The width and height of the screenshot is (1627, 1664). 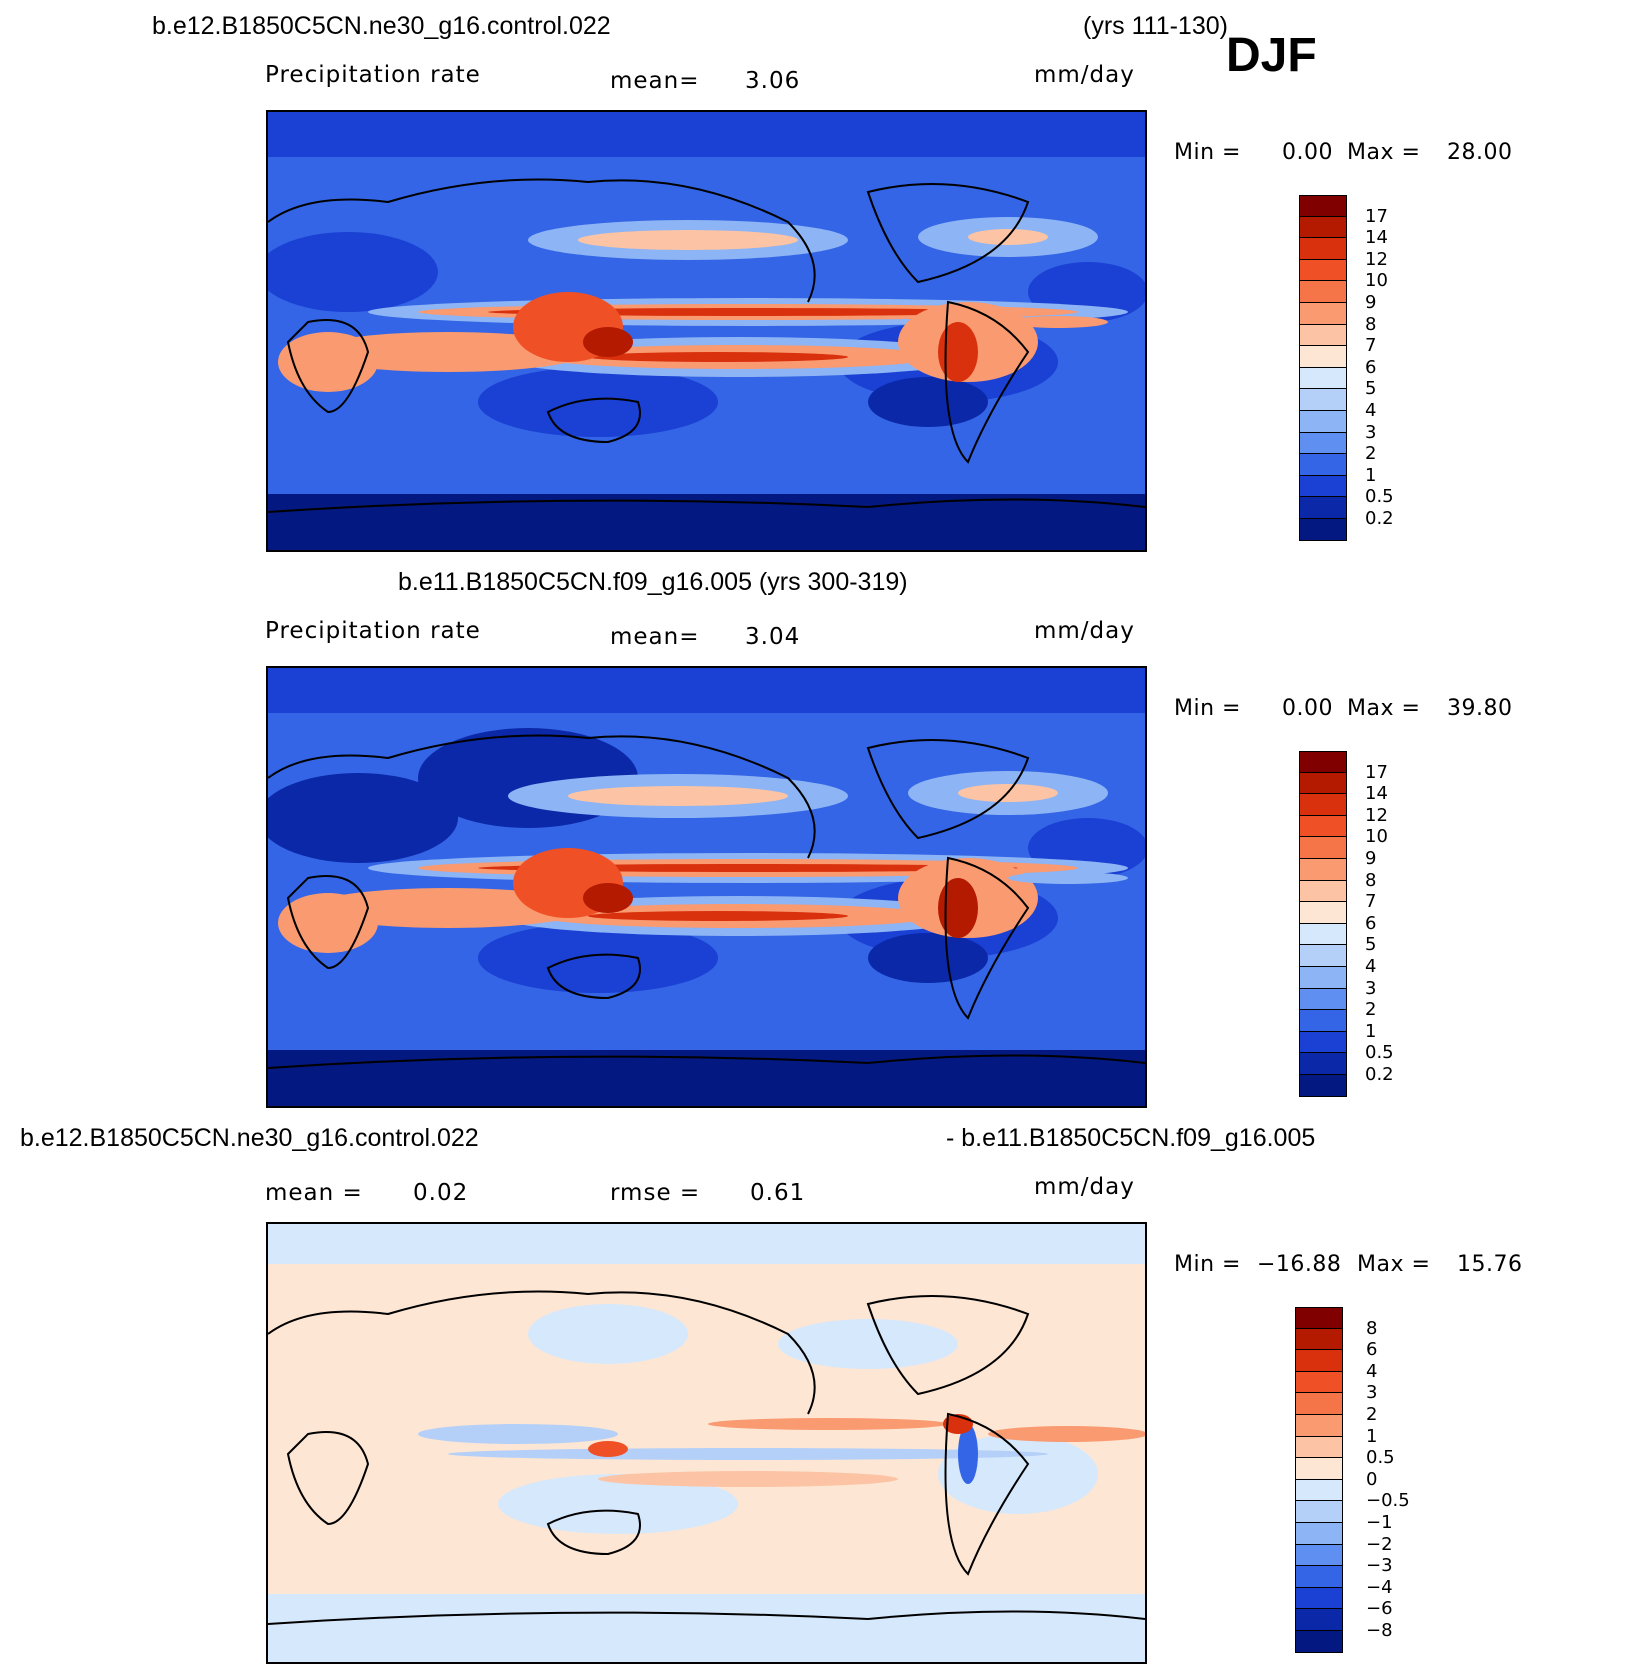 What do you see at coordinates (655, 637) in the screenshot?
I see `panel2-mean-label: mean=` at bounding box center [655, 637].